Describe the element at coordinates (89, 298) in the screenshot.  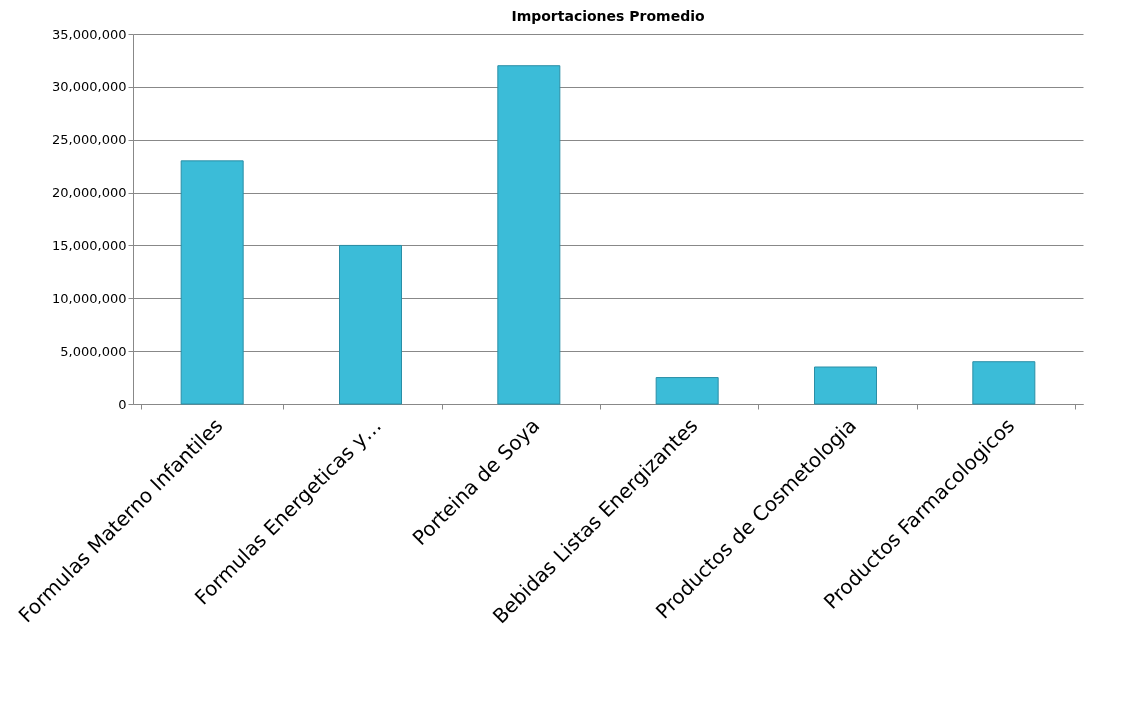
I see `y-tick-label: 10,000,000` at that location.